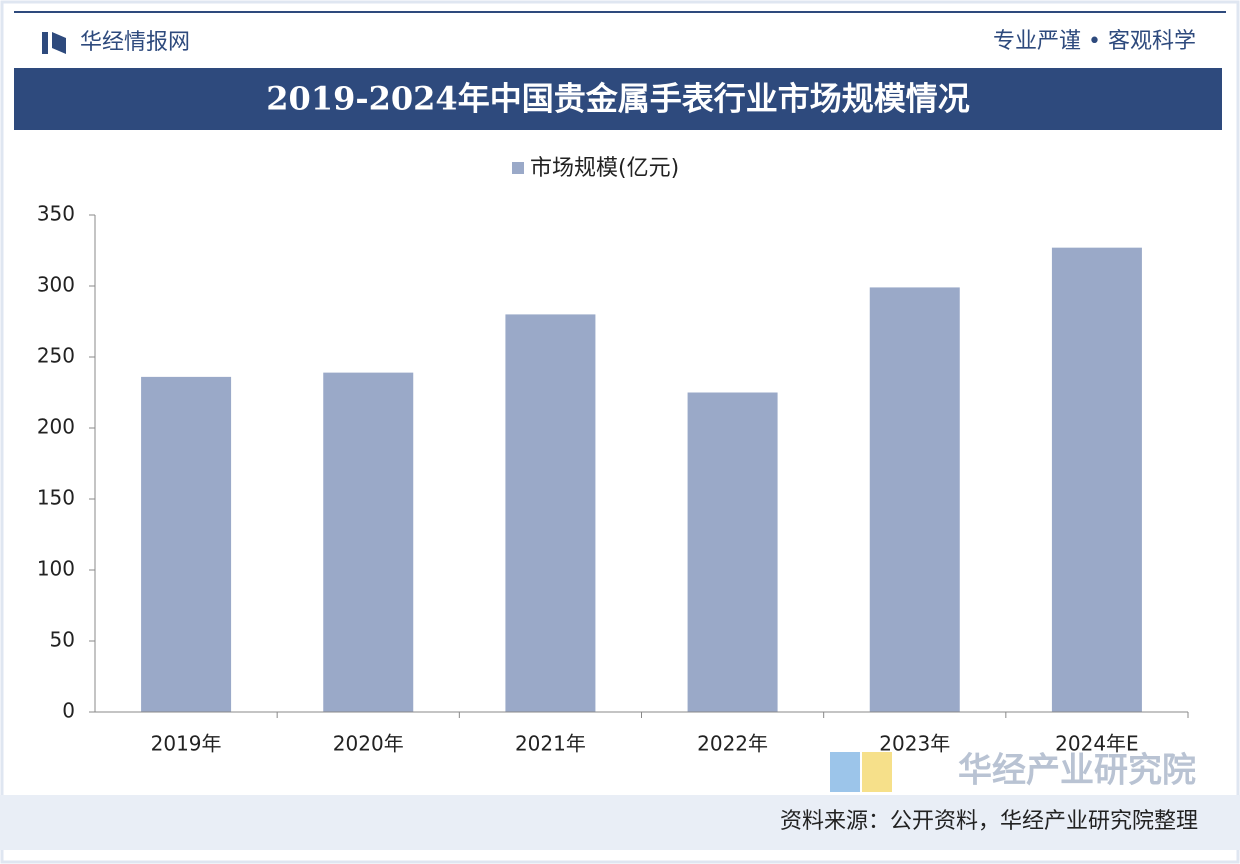 Image resolution: width=1240 pixels, height=864 pixels. I want to click on y-tick-label: 50, so click(62, 640).